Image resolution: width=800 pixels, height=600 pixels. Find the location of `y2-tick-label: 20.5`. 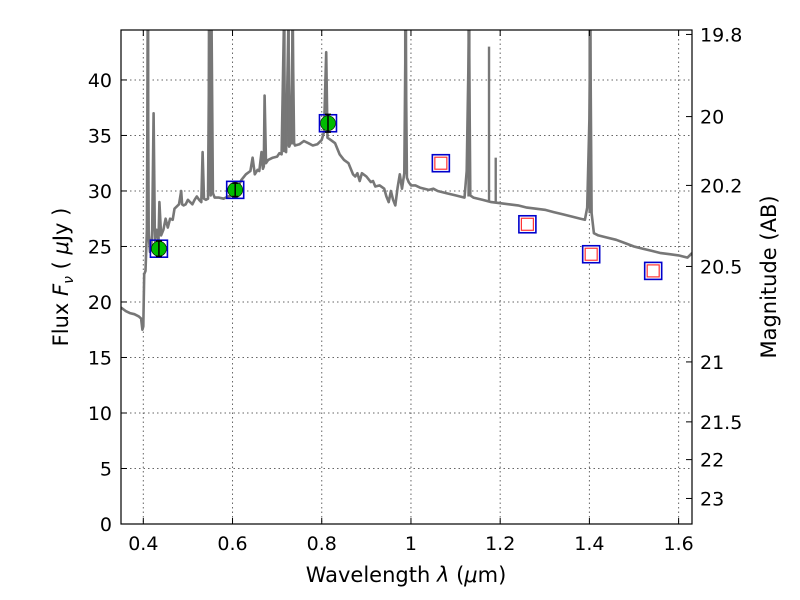

y2-tick-label: 20.5 is located at coordinates (721, 267).